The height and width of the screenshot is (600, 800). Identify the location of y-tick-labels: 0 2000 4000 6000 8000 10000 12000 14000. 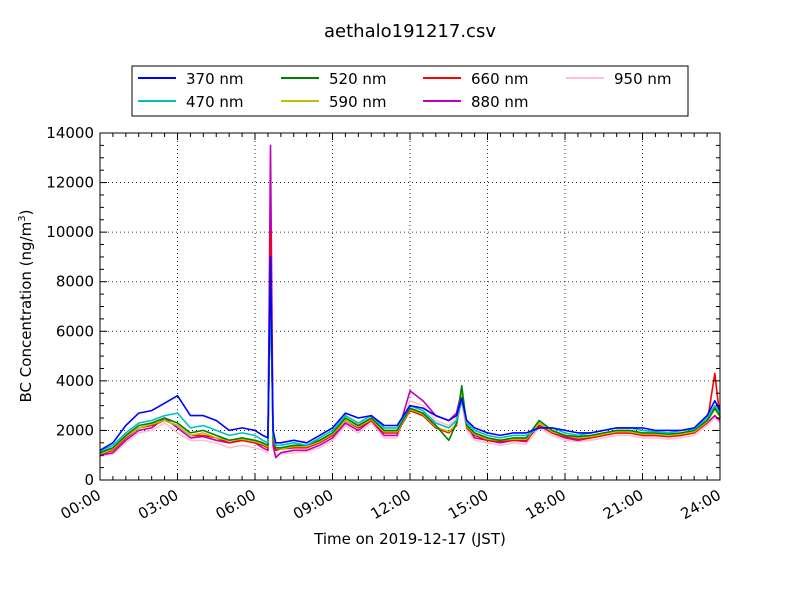
(70, 306).